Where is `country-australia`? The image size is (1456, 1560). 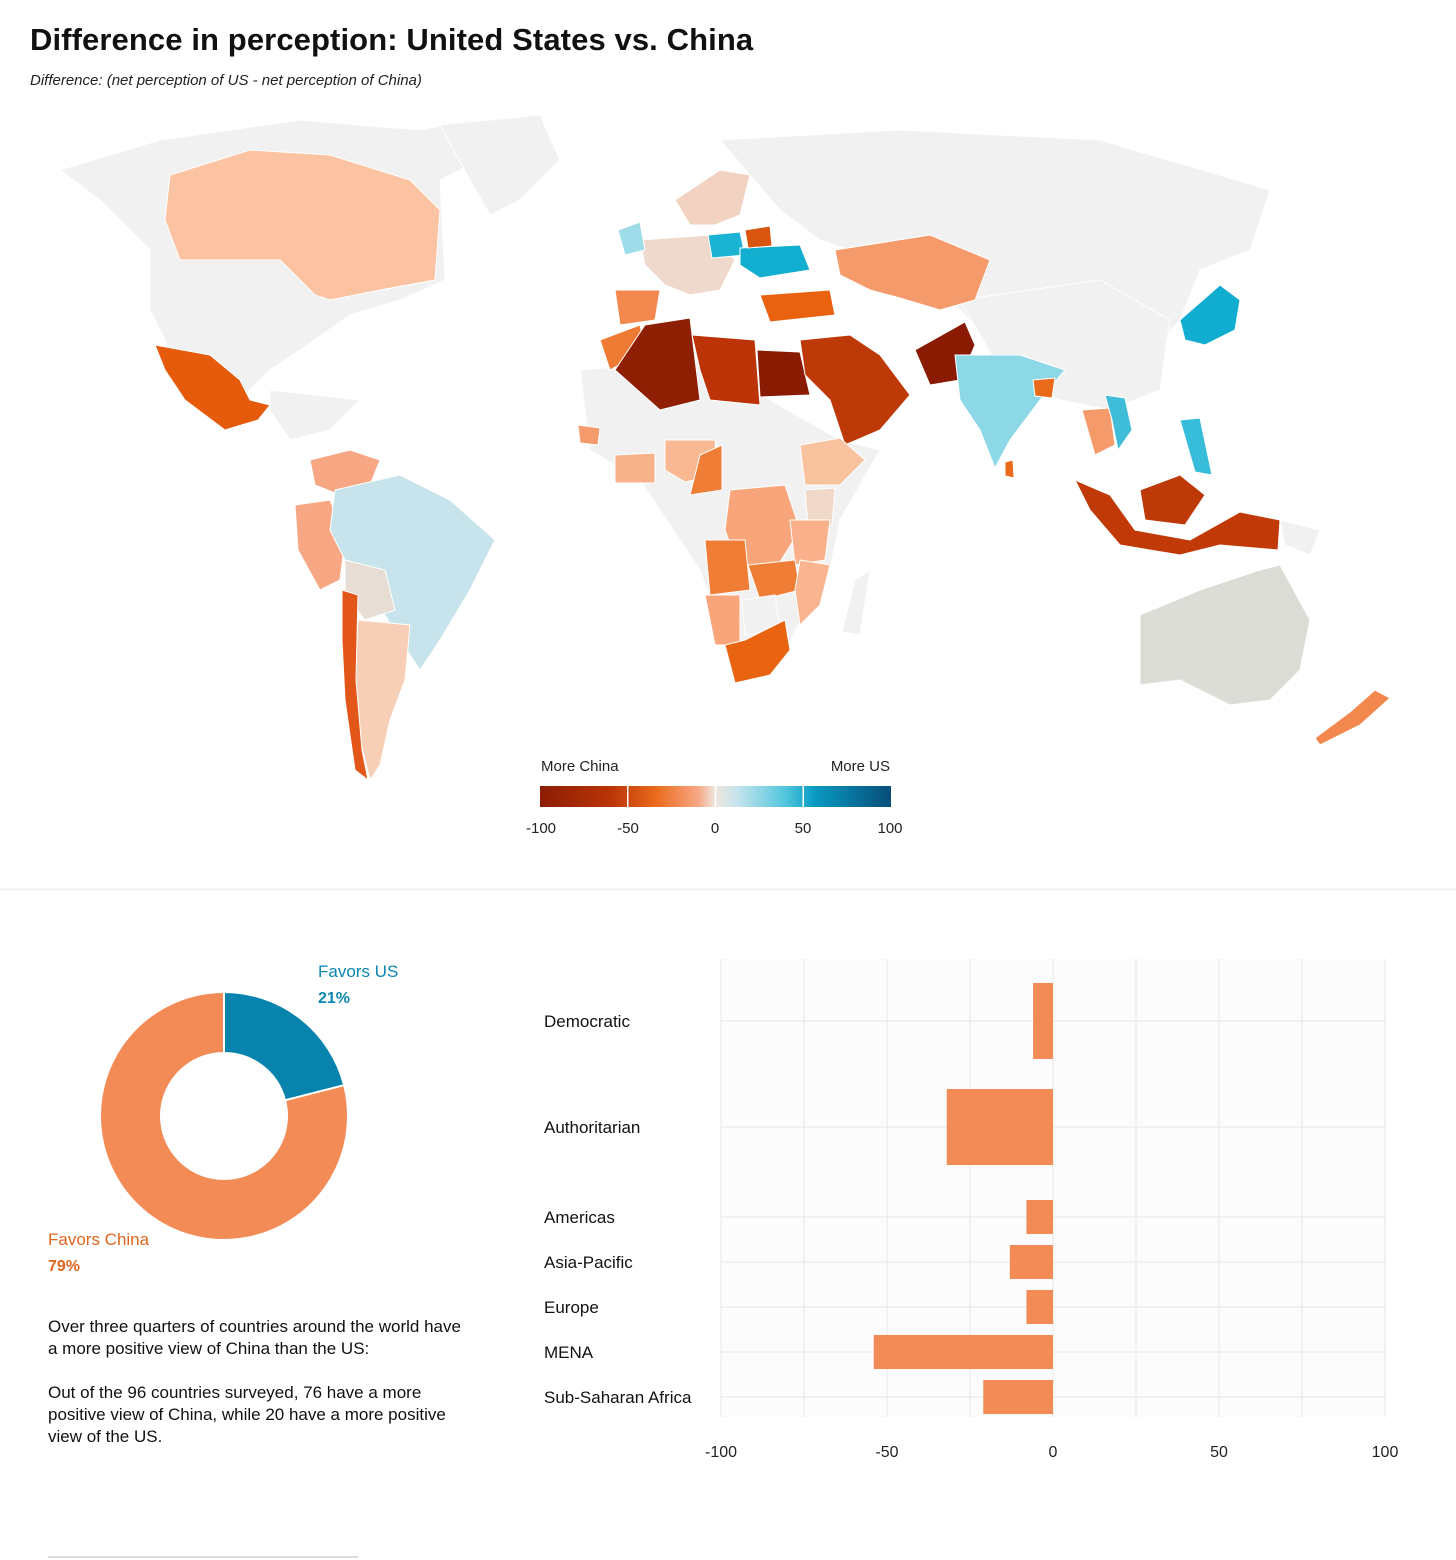
country-australia is located at coordinates (1225, 635).